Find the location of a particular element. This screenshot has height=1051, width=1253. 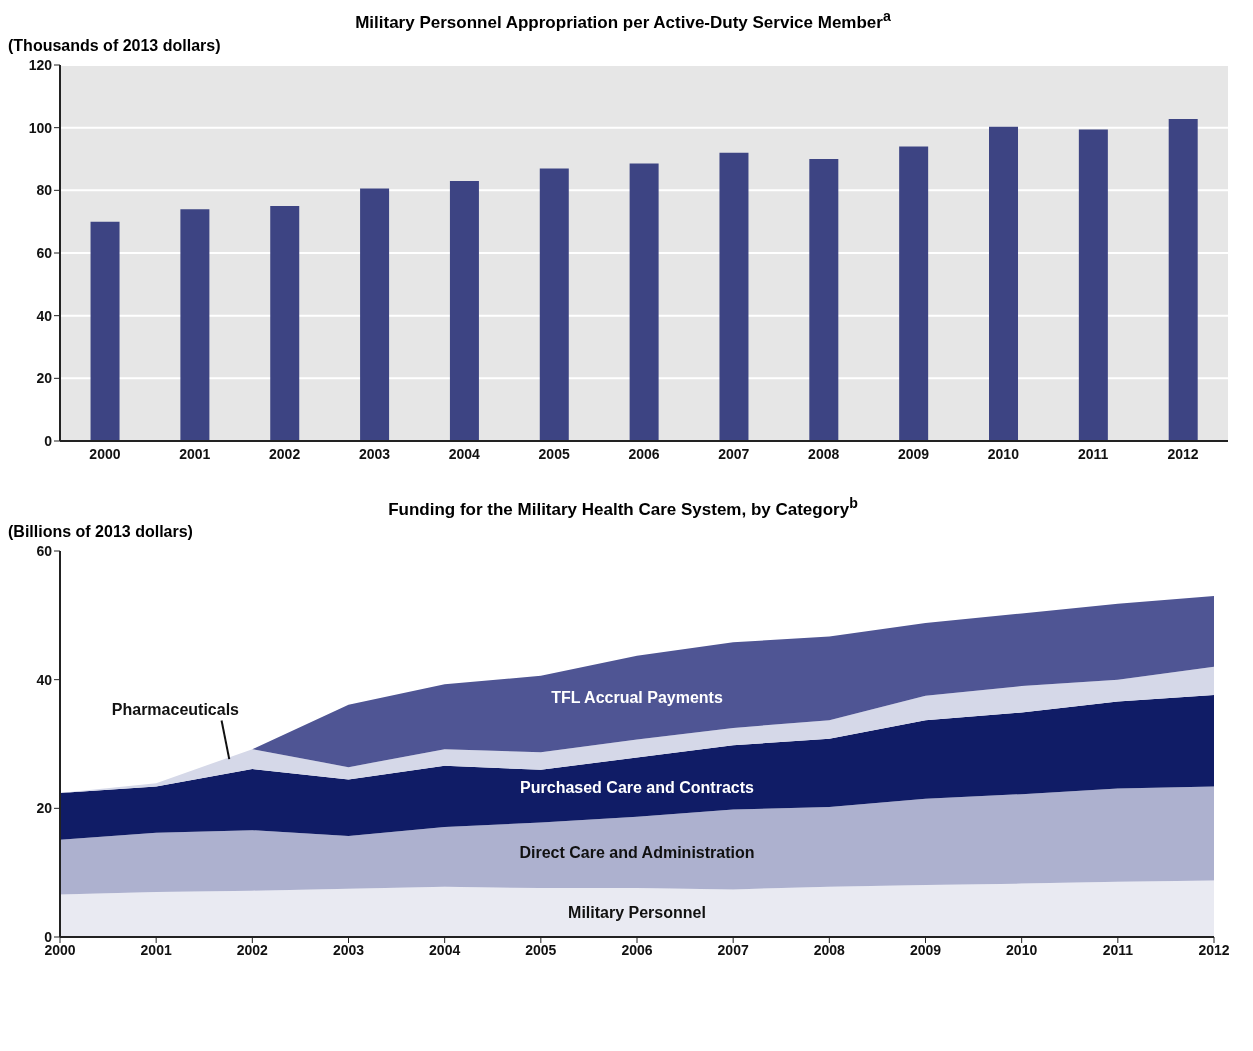

y-tick-label: 80 is located at coordinates (44, 189).